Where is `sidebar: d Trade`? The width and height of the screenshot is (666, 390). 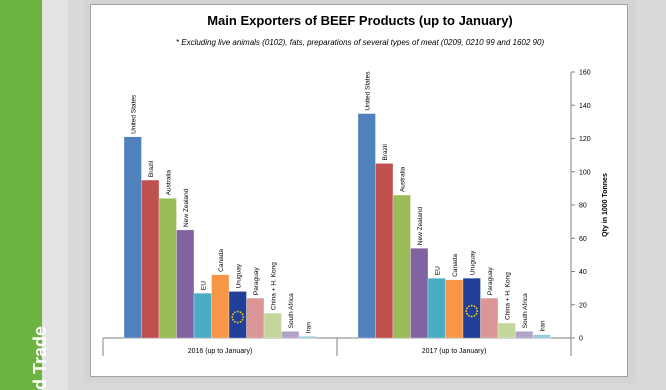 sidebar: d Trade is located at coordinates (34, 195).